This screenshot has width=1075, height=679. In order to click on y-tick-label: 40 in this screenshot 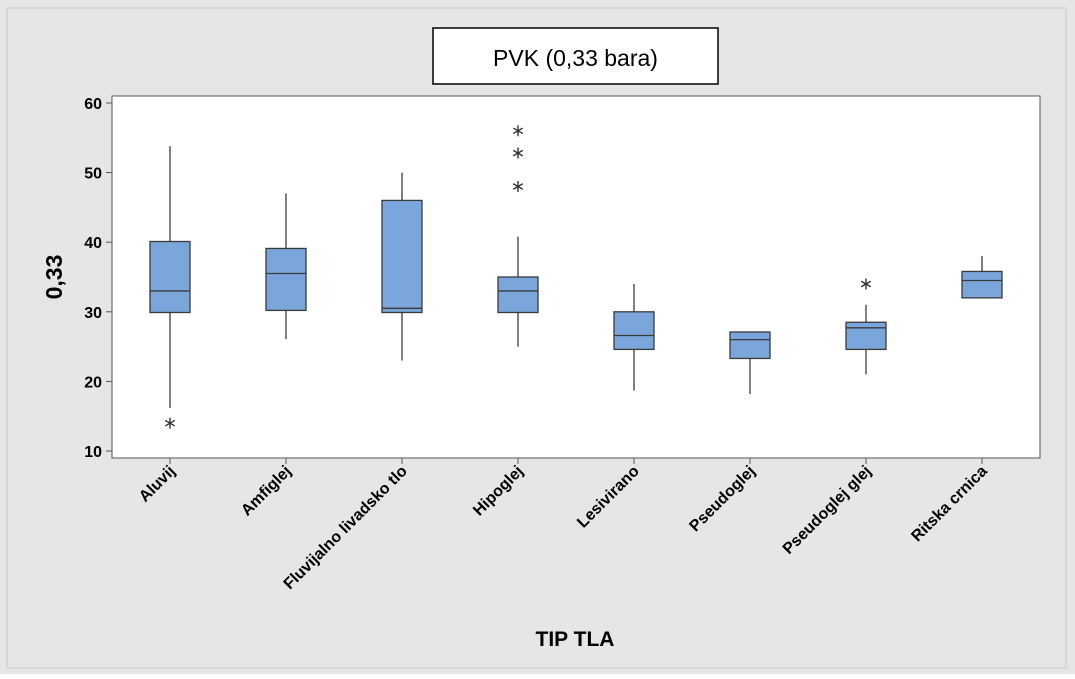, I will do `click(93, 243)`.